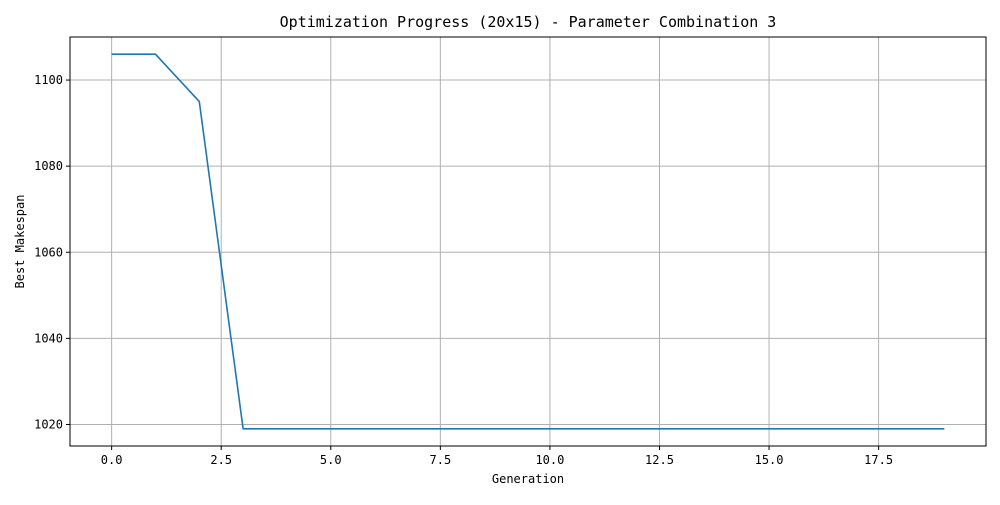 The width and height of the screenshot is (1000, 505). Describe the element at coordinates (331, 460) in the screenshot. I see `x-tick-label: 5.0` at that location.